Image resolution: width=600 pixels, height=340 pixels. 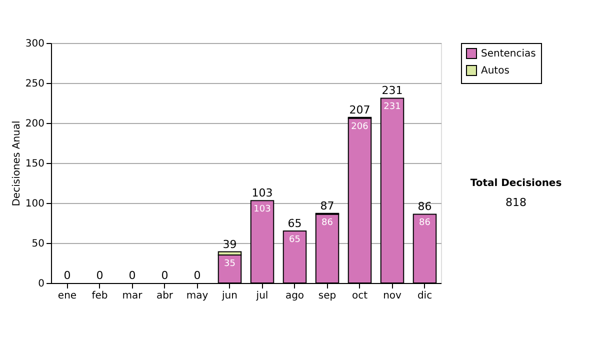 I want to click on x-tick-label: abr, so click(x=165, y=296).